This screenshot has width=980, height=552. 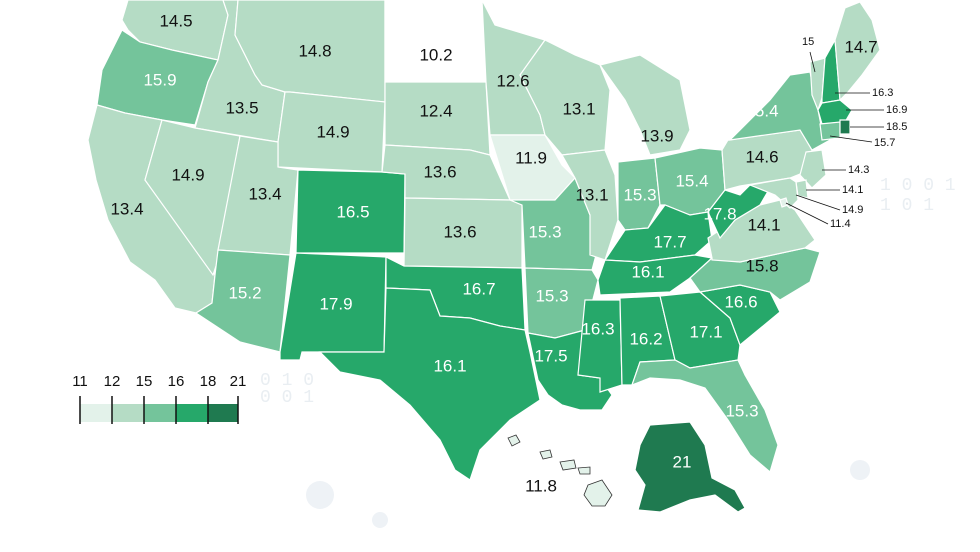 What do you see at coordinates (560, 470) in the screenshot?
I see `state-hi` at bounding box center [560, 470].